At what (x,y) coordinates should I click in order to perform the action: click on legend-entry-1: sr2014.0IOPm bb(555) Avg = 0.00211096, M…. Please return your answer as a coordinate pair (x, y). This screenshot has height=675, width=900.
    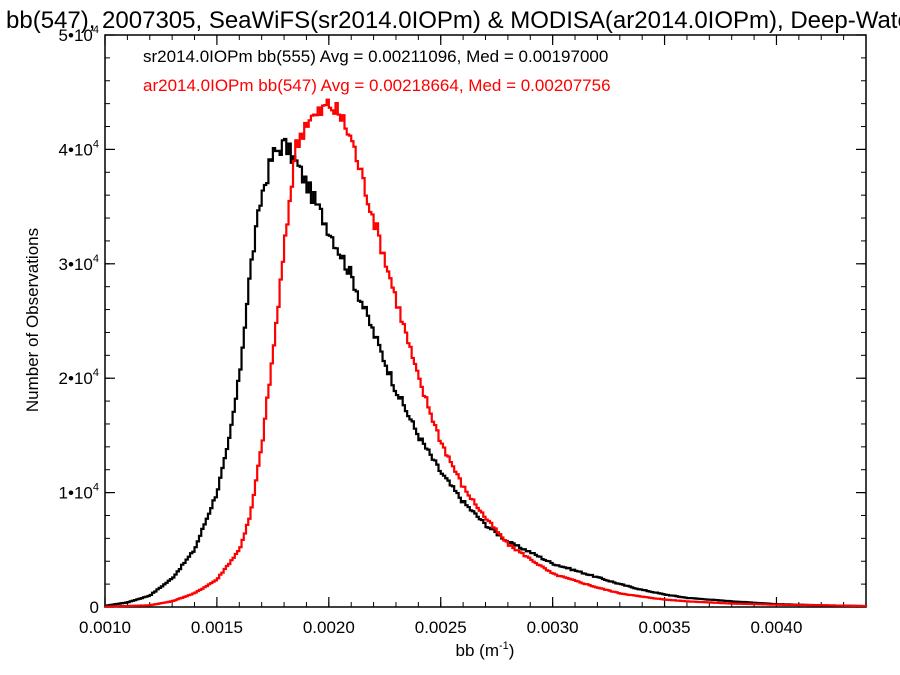
    Looking at the image, I should click on (375, 56).